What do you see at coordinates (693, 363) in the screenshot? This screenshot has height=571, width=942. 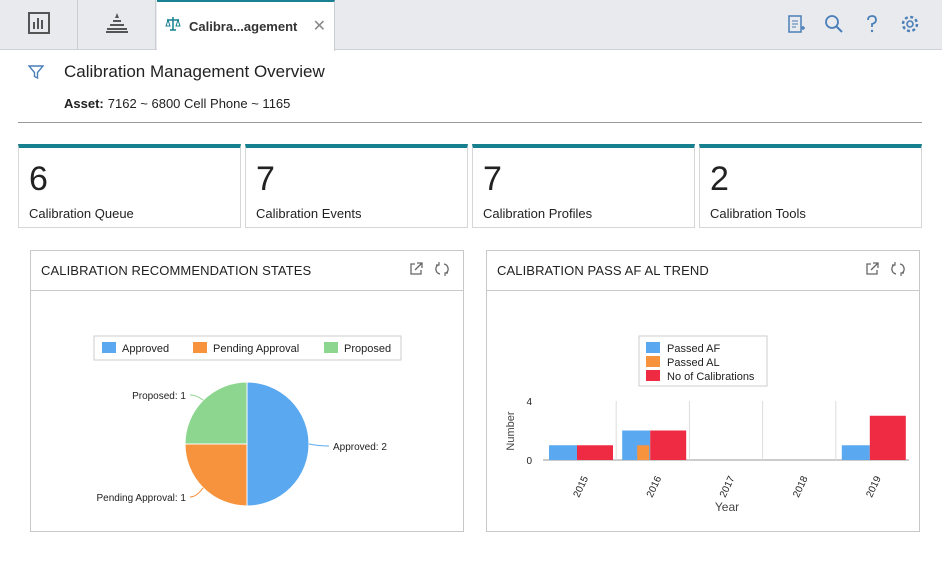 I see `legend-label: Passed AL` at bounding box center [693, 363].